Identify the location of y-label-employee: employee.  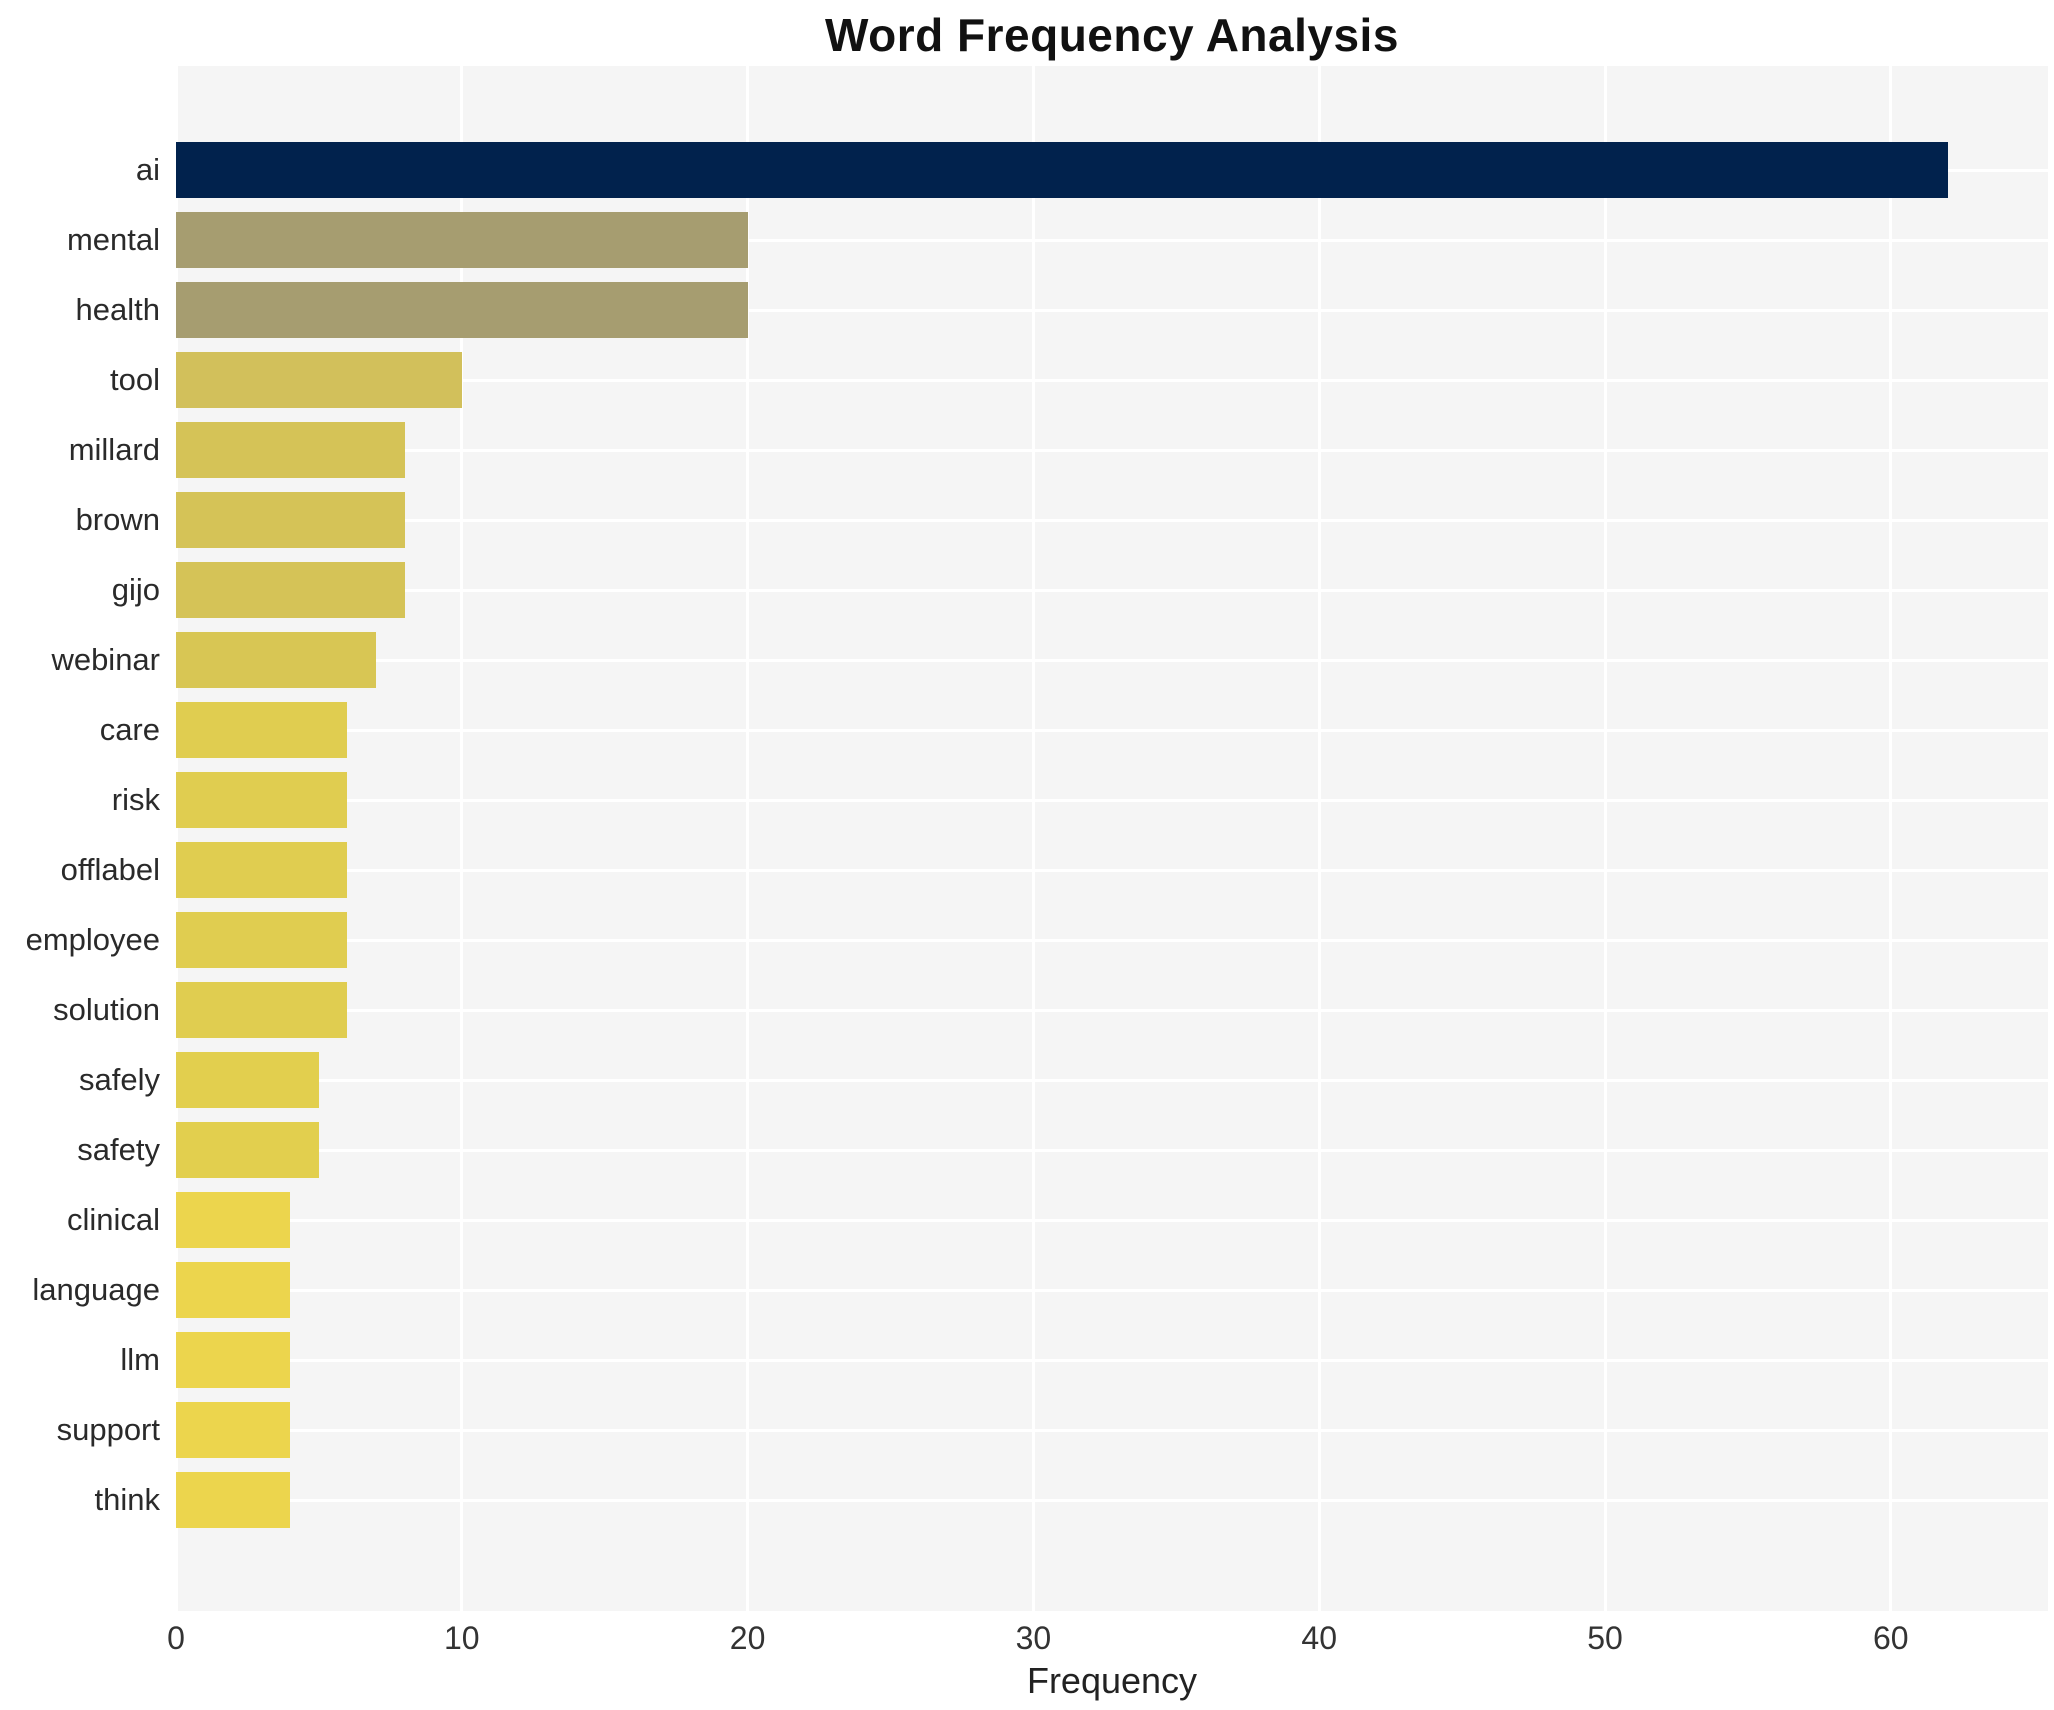
(92, 939).